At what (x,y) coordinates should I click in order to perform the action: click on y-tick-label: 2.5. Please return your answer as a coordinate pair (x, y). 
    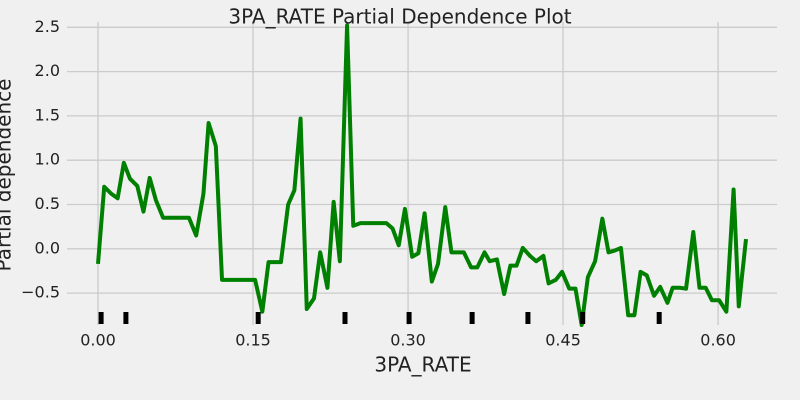
    Looking at the image, I should click on (47, 26).